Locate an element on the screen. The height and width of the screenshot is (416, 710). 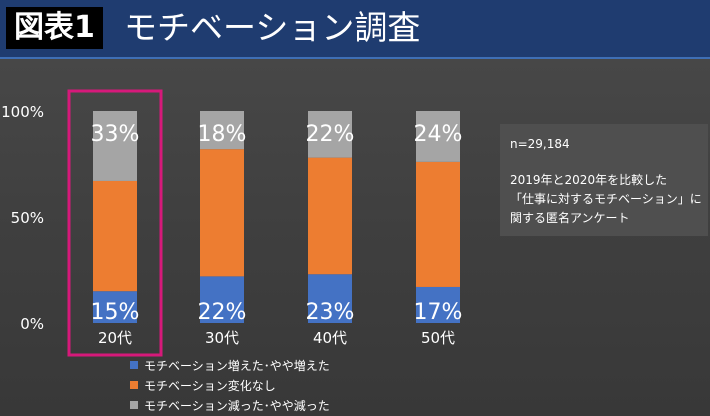
sample-size: n=29,184 is located at coordinates (540, 144).